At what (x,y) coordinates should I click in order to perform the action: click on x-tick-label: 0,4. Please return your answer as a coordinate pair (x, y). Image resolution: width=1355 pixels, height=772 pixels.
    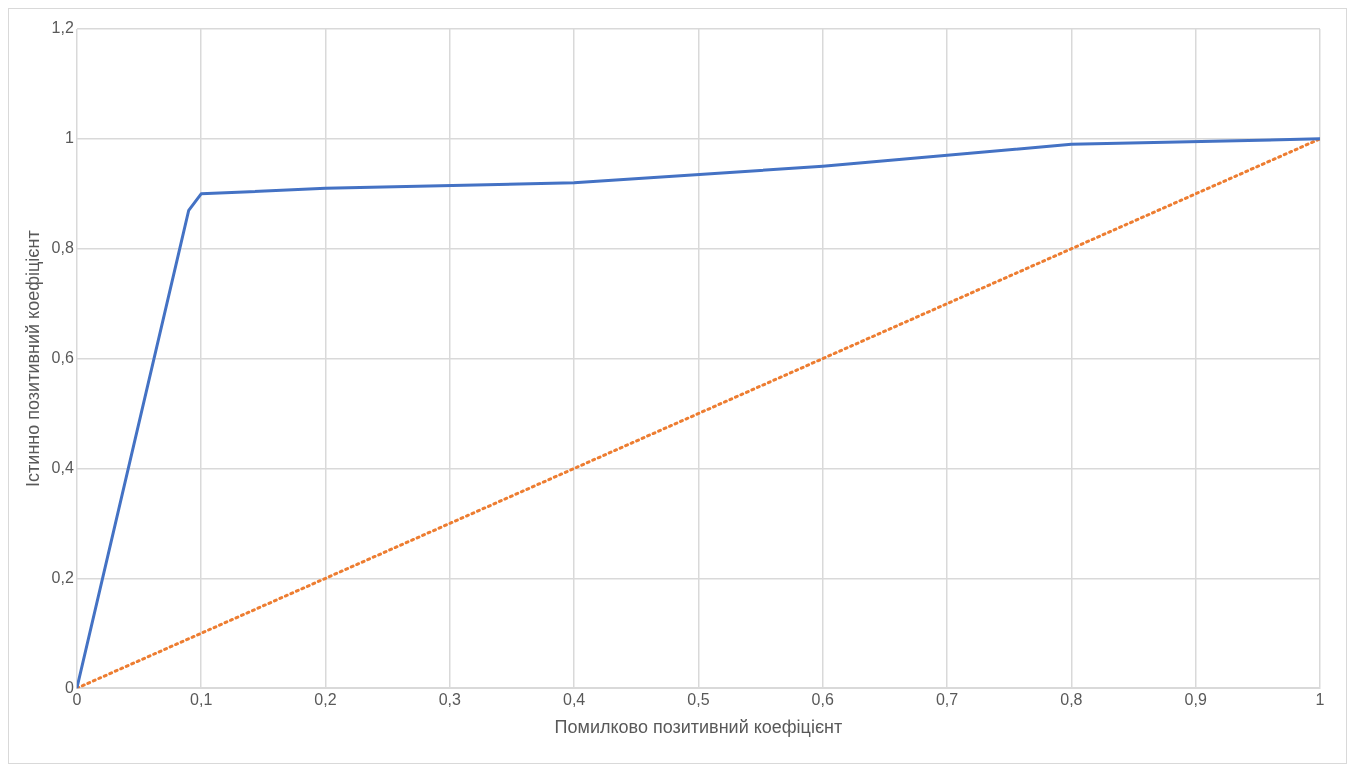
    Looking at the image, I should click on (574, 700).